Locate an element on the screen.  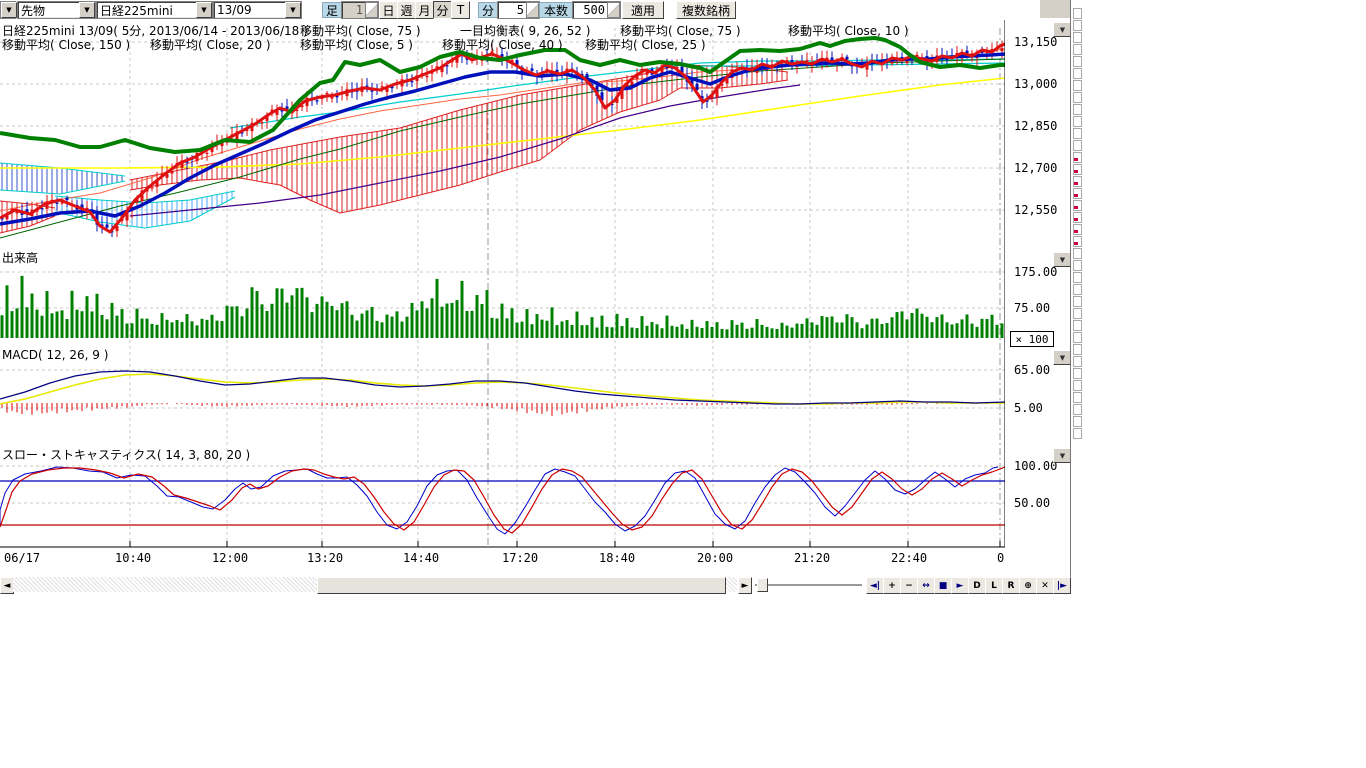
chart-tool-button-xx: |► is located at coordinates (1062, 585).